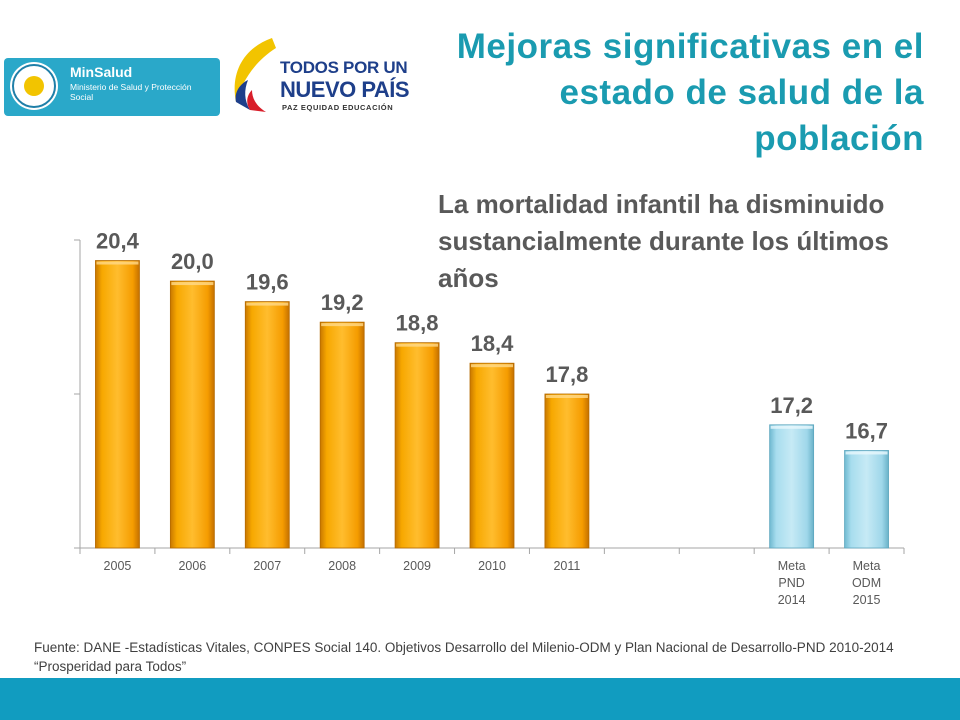 Image resolution: width=960 pixels, height=720 pixels. What do you see at coordinates (417, 566) in the screenshot?
I see `x-tick-label: 2009` at bounding box center [417, 566].